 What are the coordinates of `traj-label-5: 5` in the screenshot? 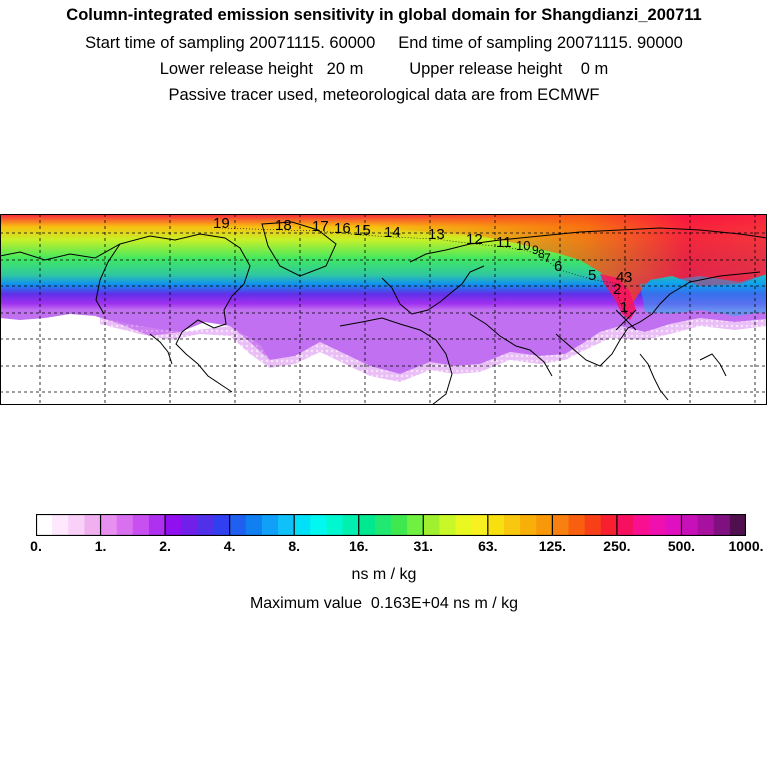 It's located at (592, 275).